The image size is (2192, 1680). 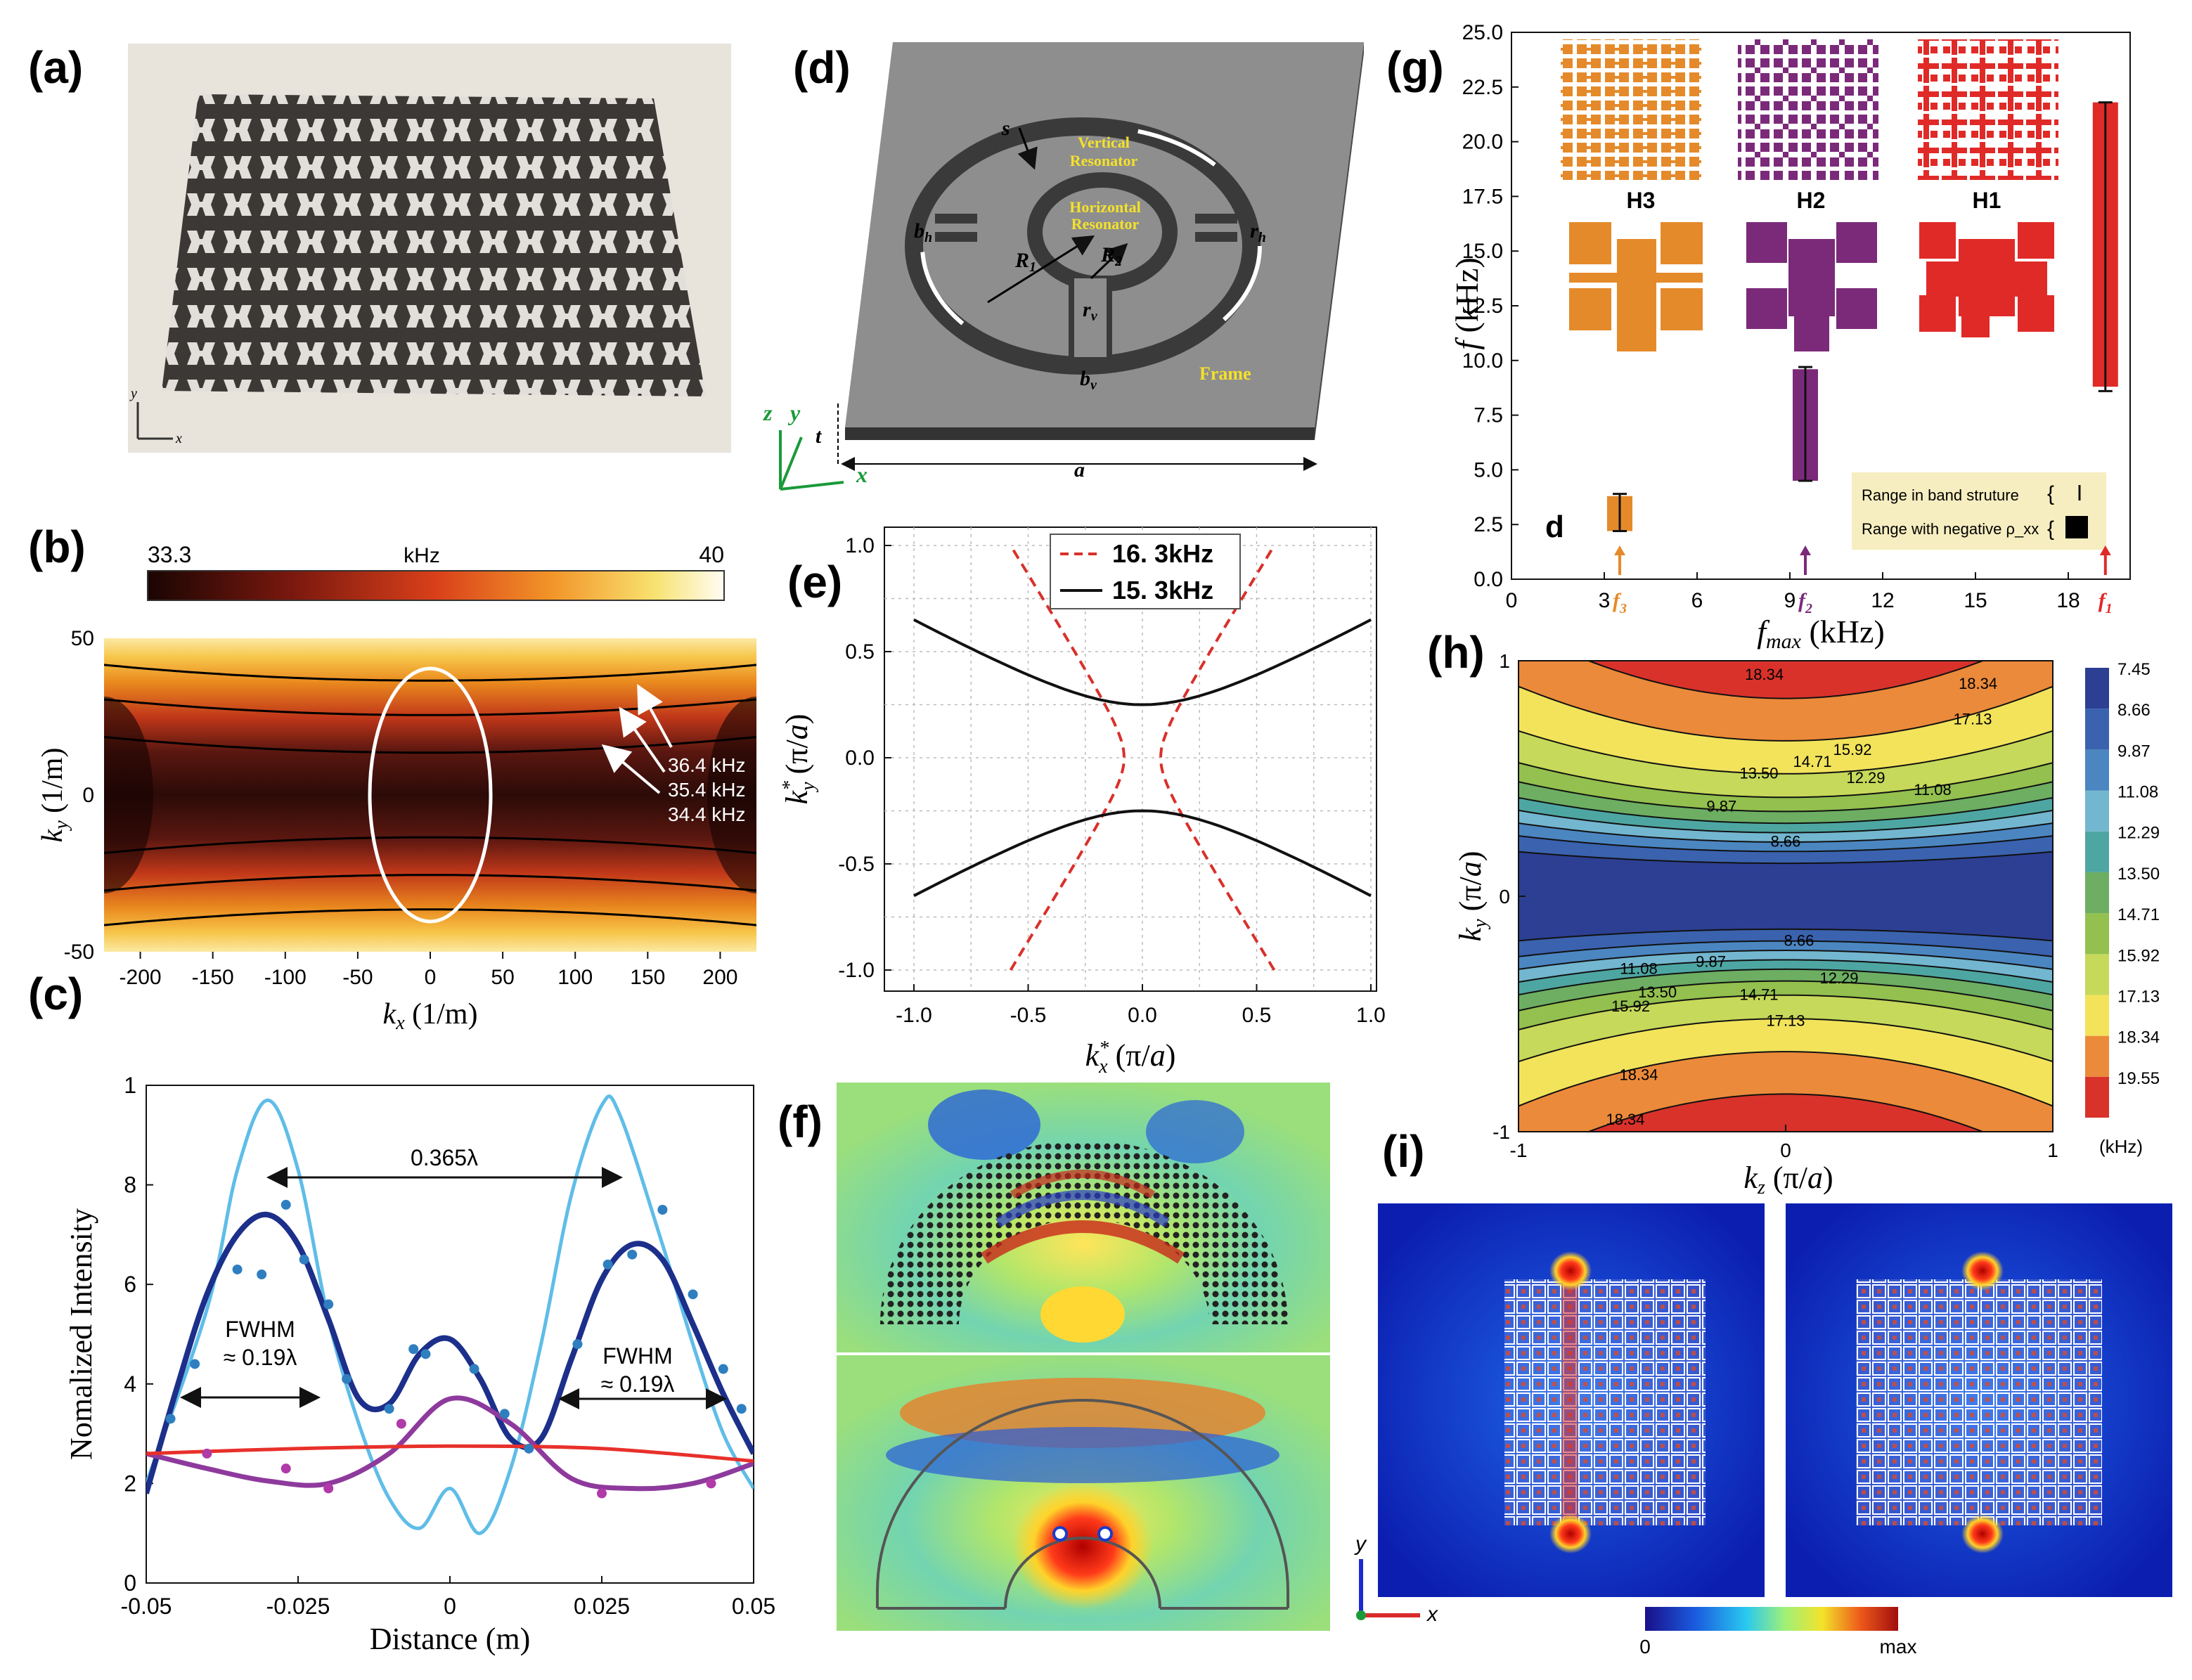 I want to click on fmax-label-H2: f2, so click(x=1805, y=602).